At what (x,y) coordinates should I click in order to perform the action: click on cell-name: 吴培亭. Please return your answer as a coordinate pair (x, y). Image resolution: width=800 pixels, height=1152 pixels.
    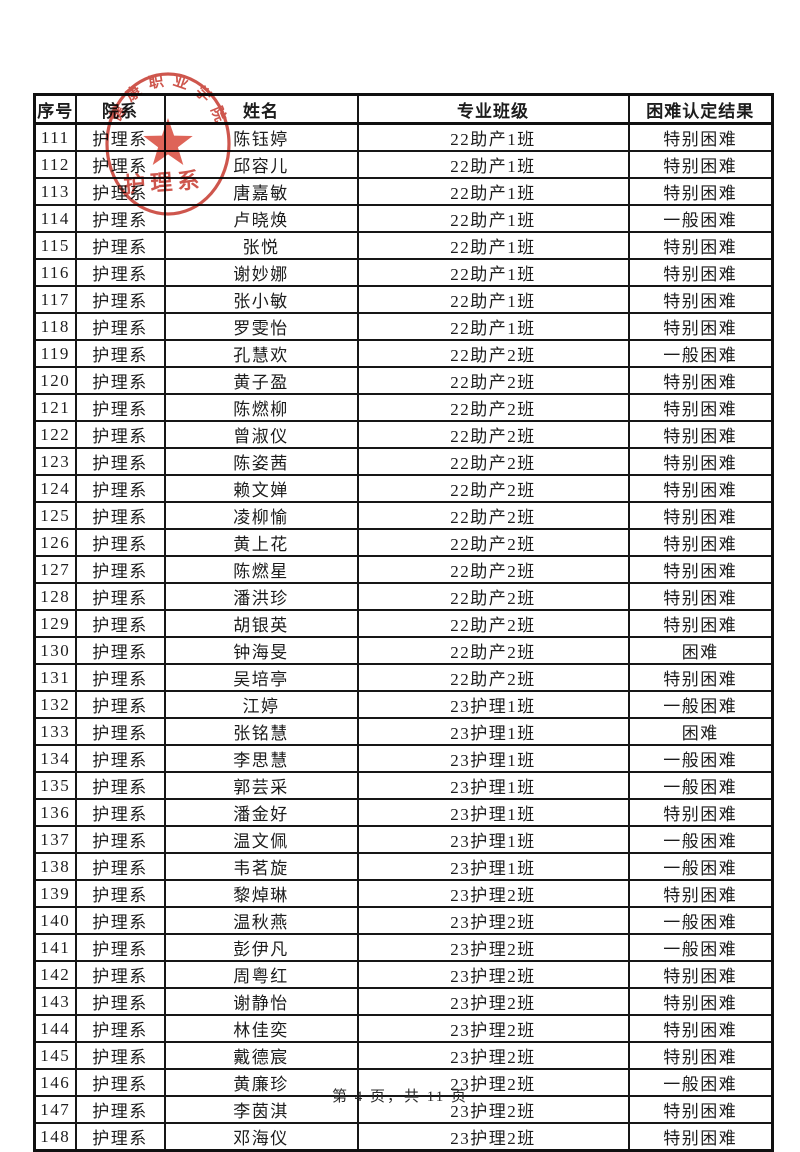
    Looking at the image, I should click on (261, 677).